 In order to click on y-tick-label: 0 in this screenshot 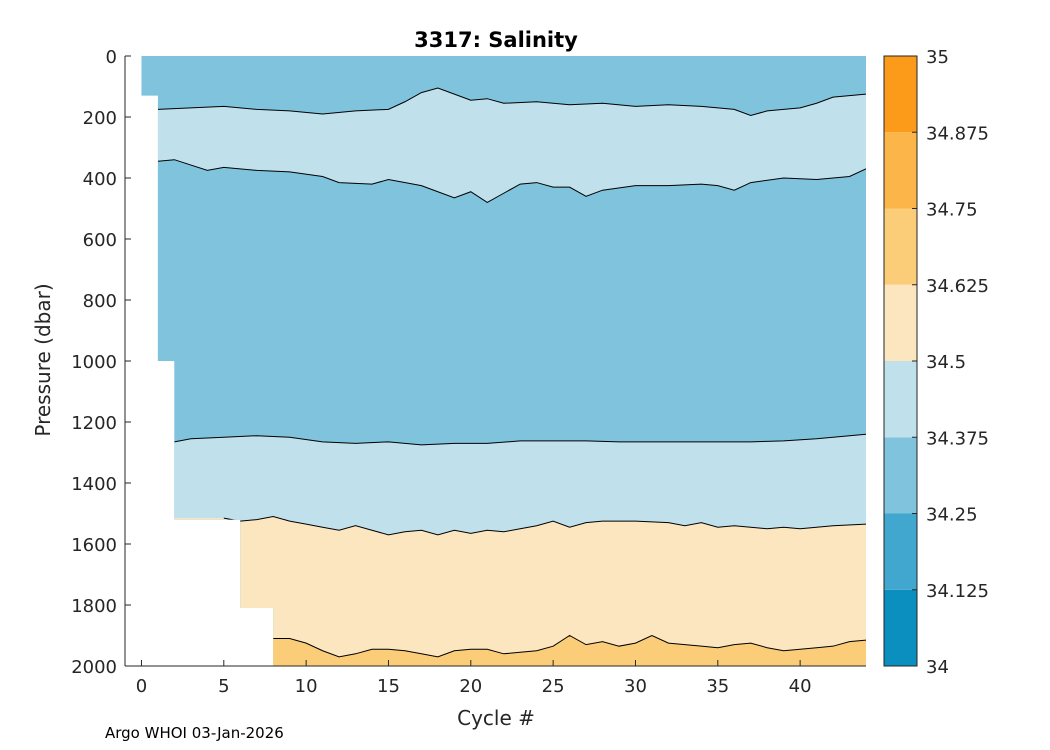, I will do `click(111, 57)`.